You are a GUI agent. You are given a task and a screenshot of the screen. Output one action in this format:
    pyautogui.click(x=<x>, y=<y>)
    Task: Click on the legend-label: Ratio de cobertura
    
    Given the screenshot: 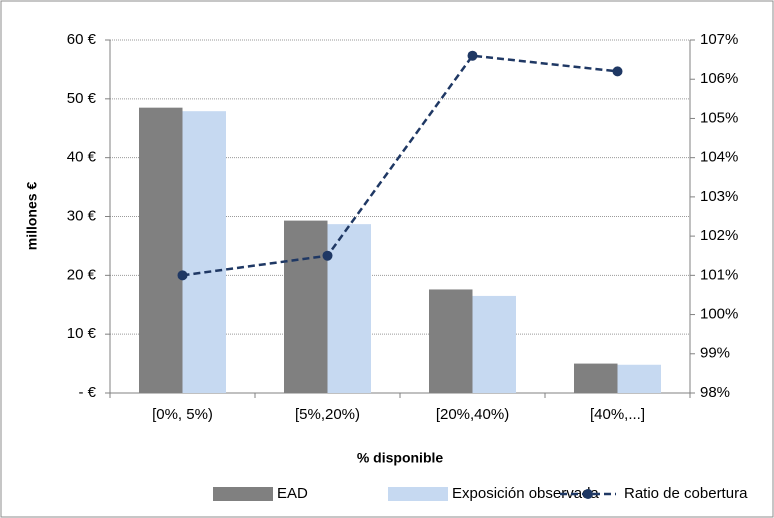 What is the action you would take?
    pyautogui.click(x=686, y=493)
    